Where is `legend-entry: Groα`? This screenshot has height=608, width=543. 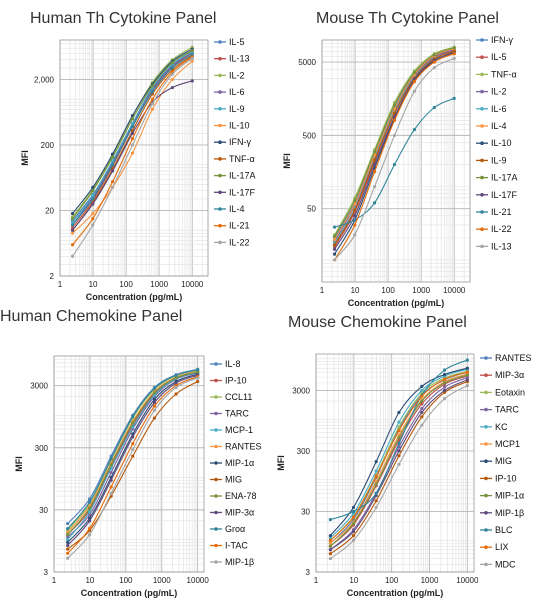 legend-entry: Groα is located at coordinates (227, 529).